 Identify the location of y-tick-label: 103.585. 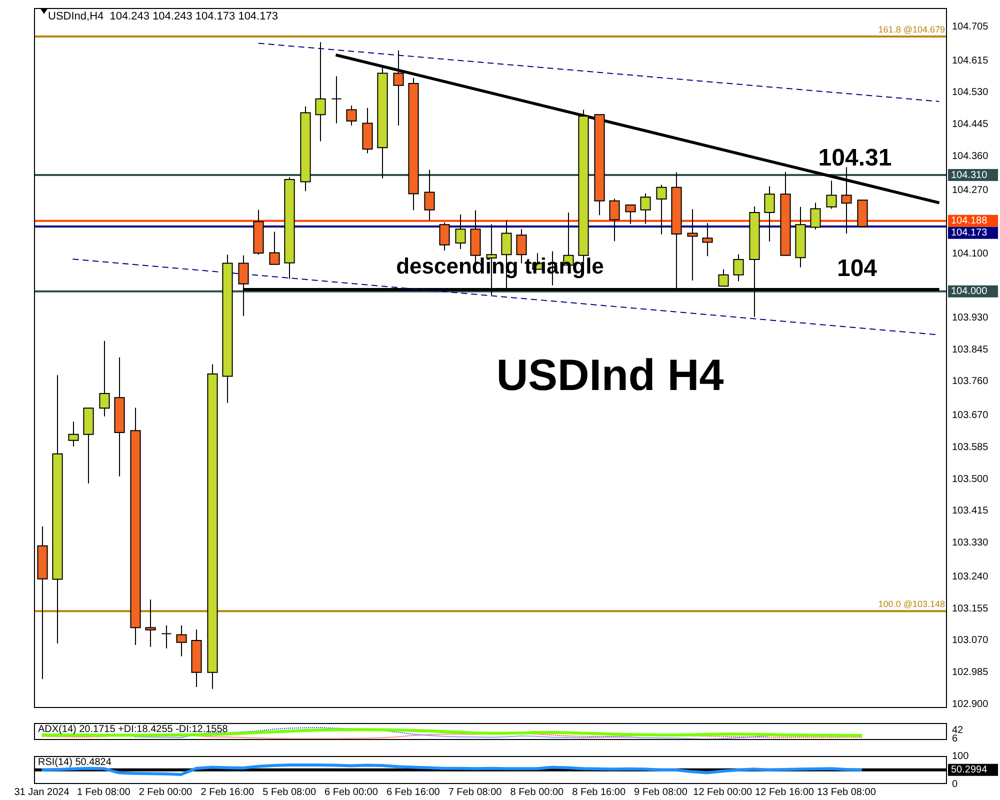
(970, 447).